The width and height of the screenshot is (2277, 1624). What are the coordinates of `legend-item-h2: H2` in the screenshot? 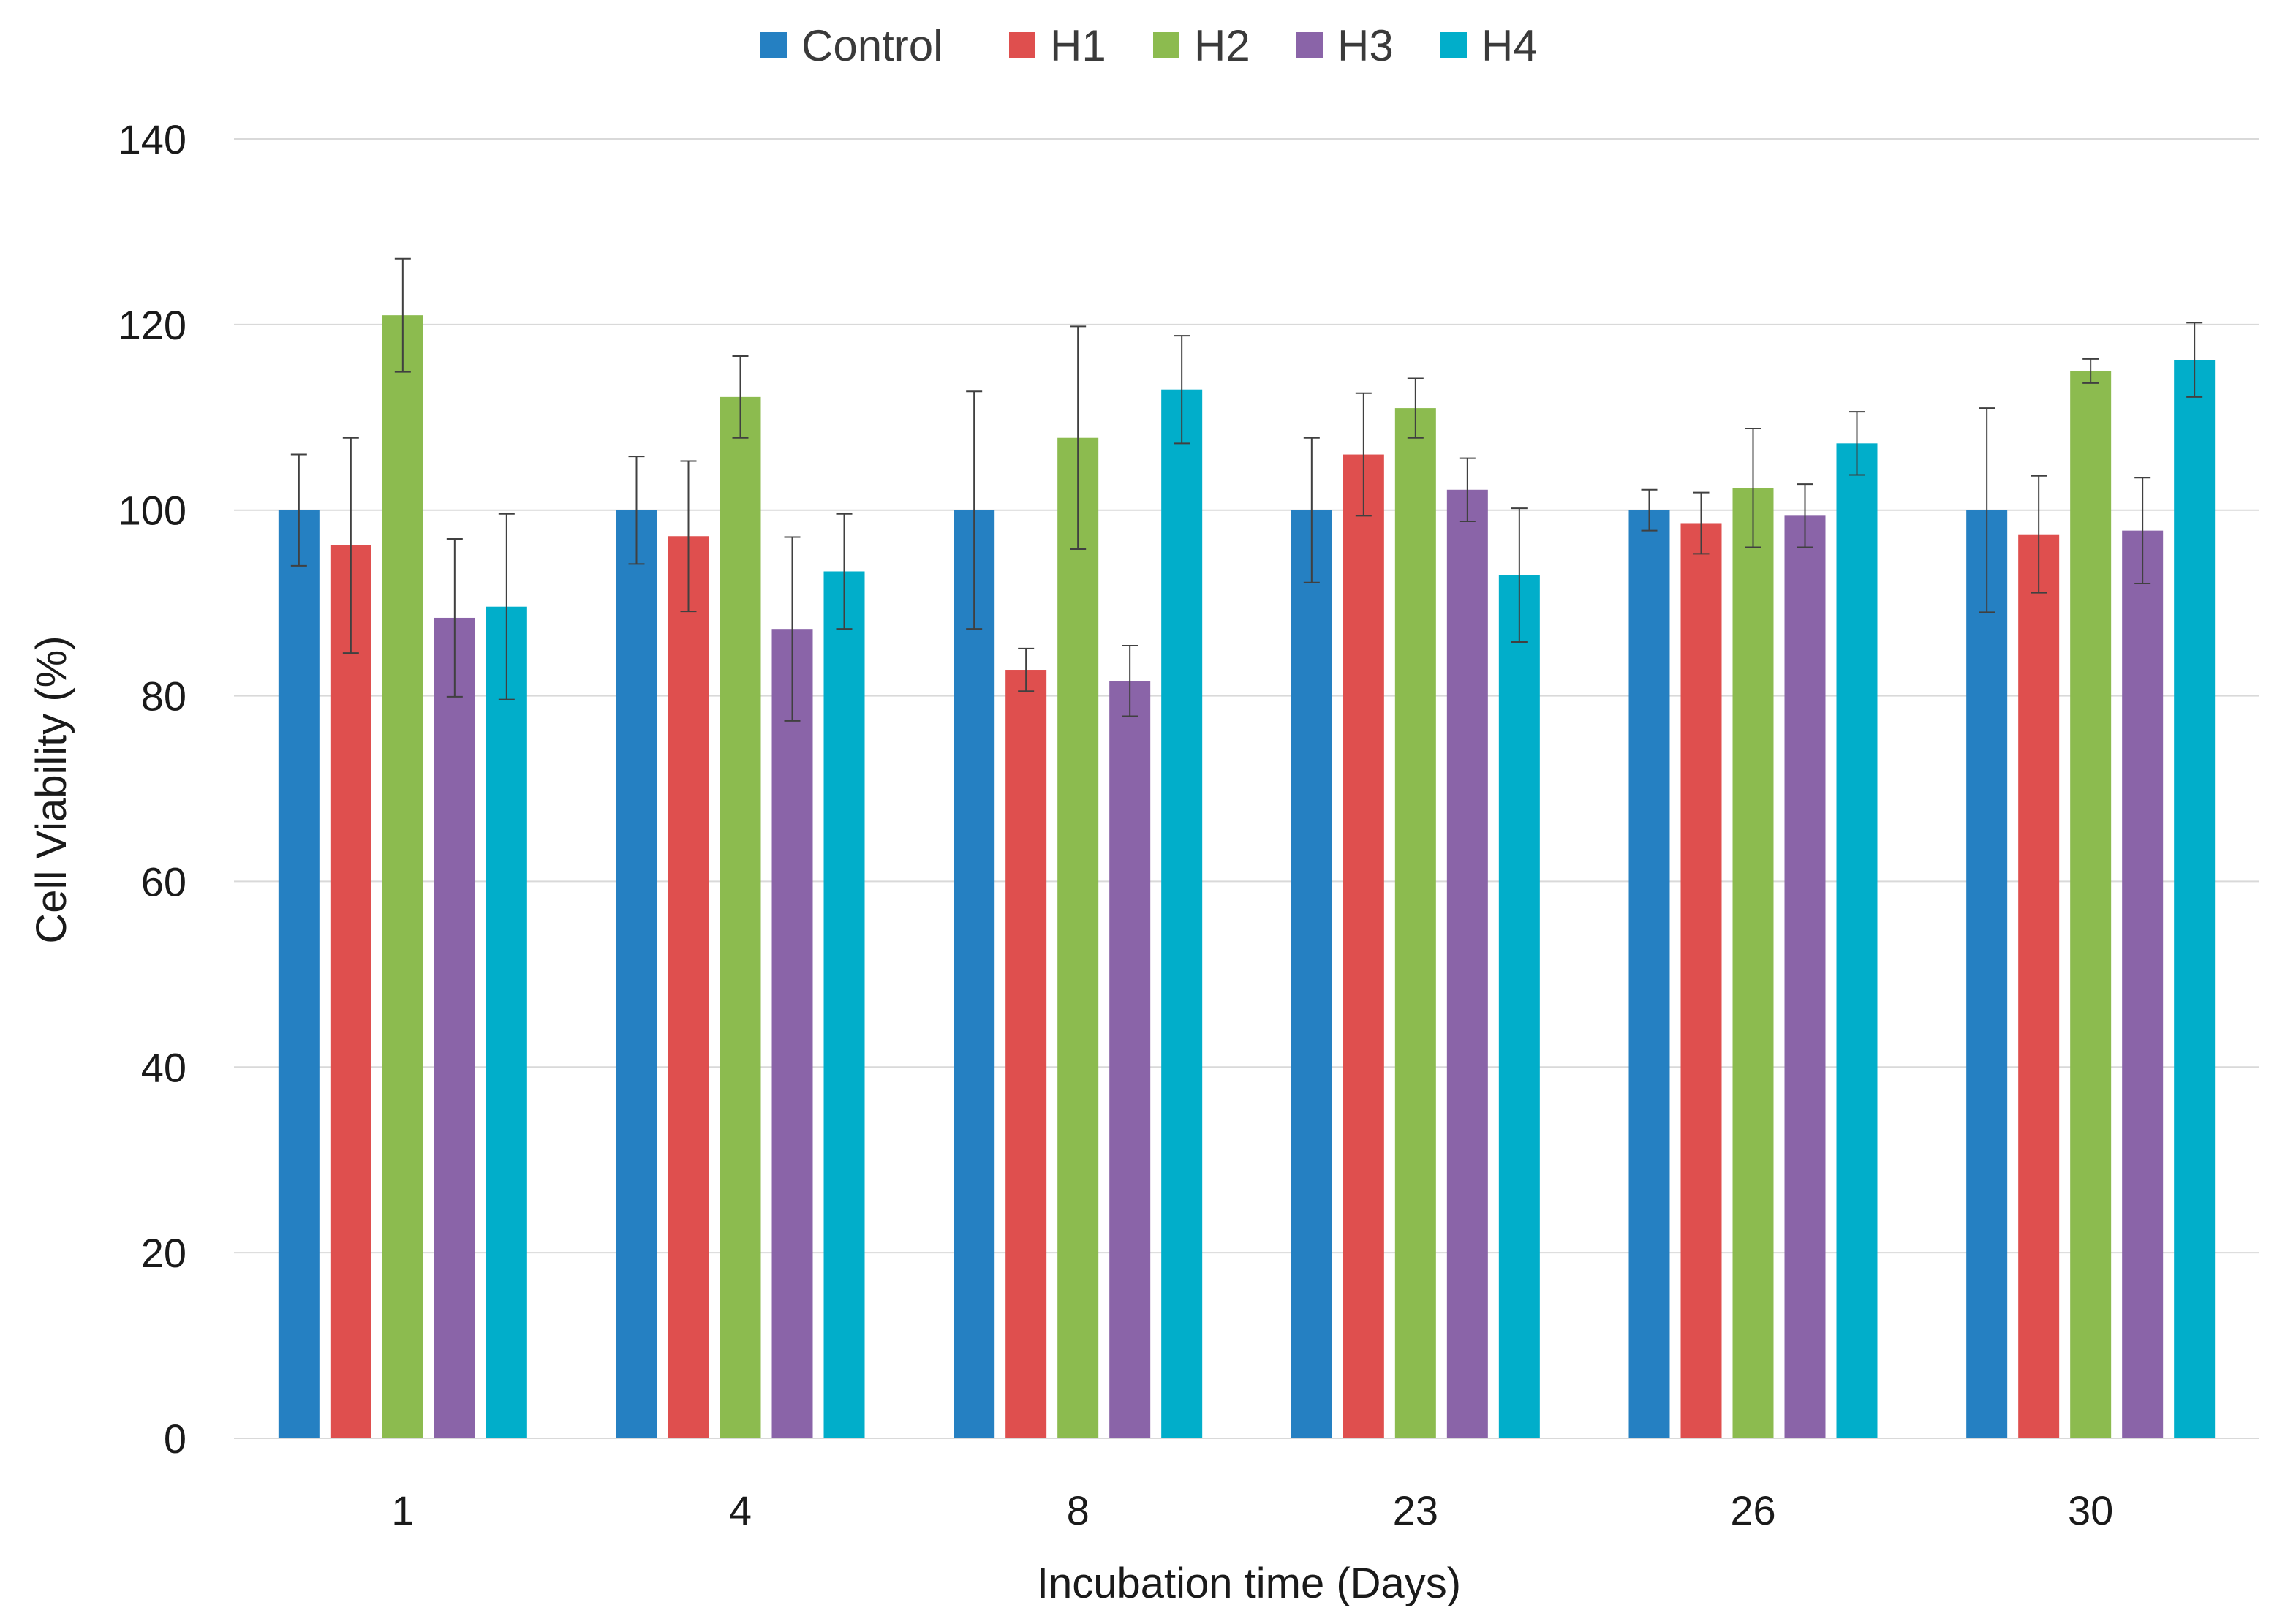 It's located at (1201, 45).